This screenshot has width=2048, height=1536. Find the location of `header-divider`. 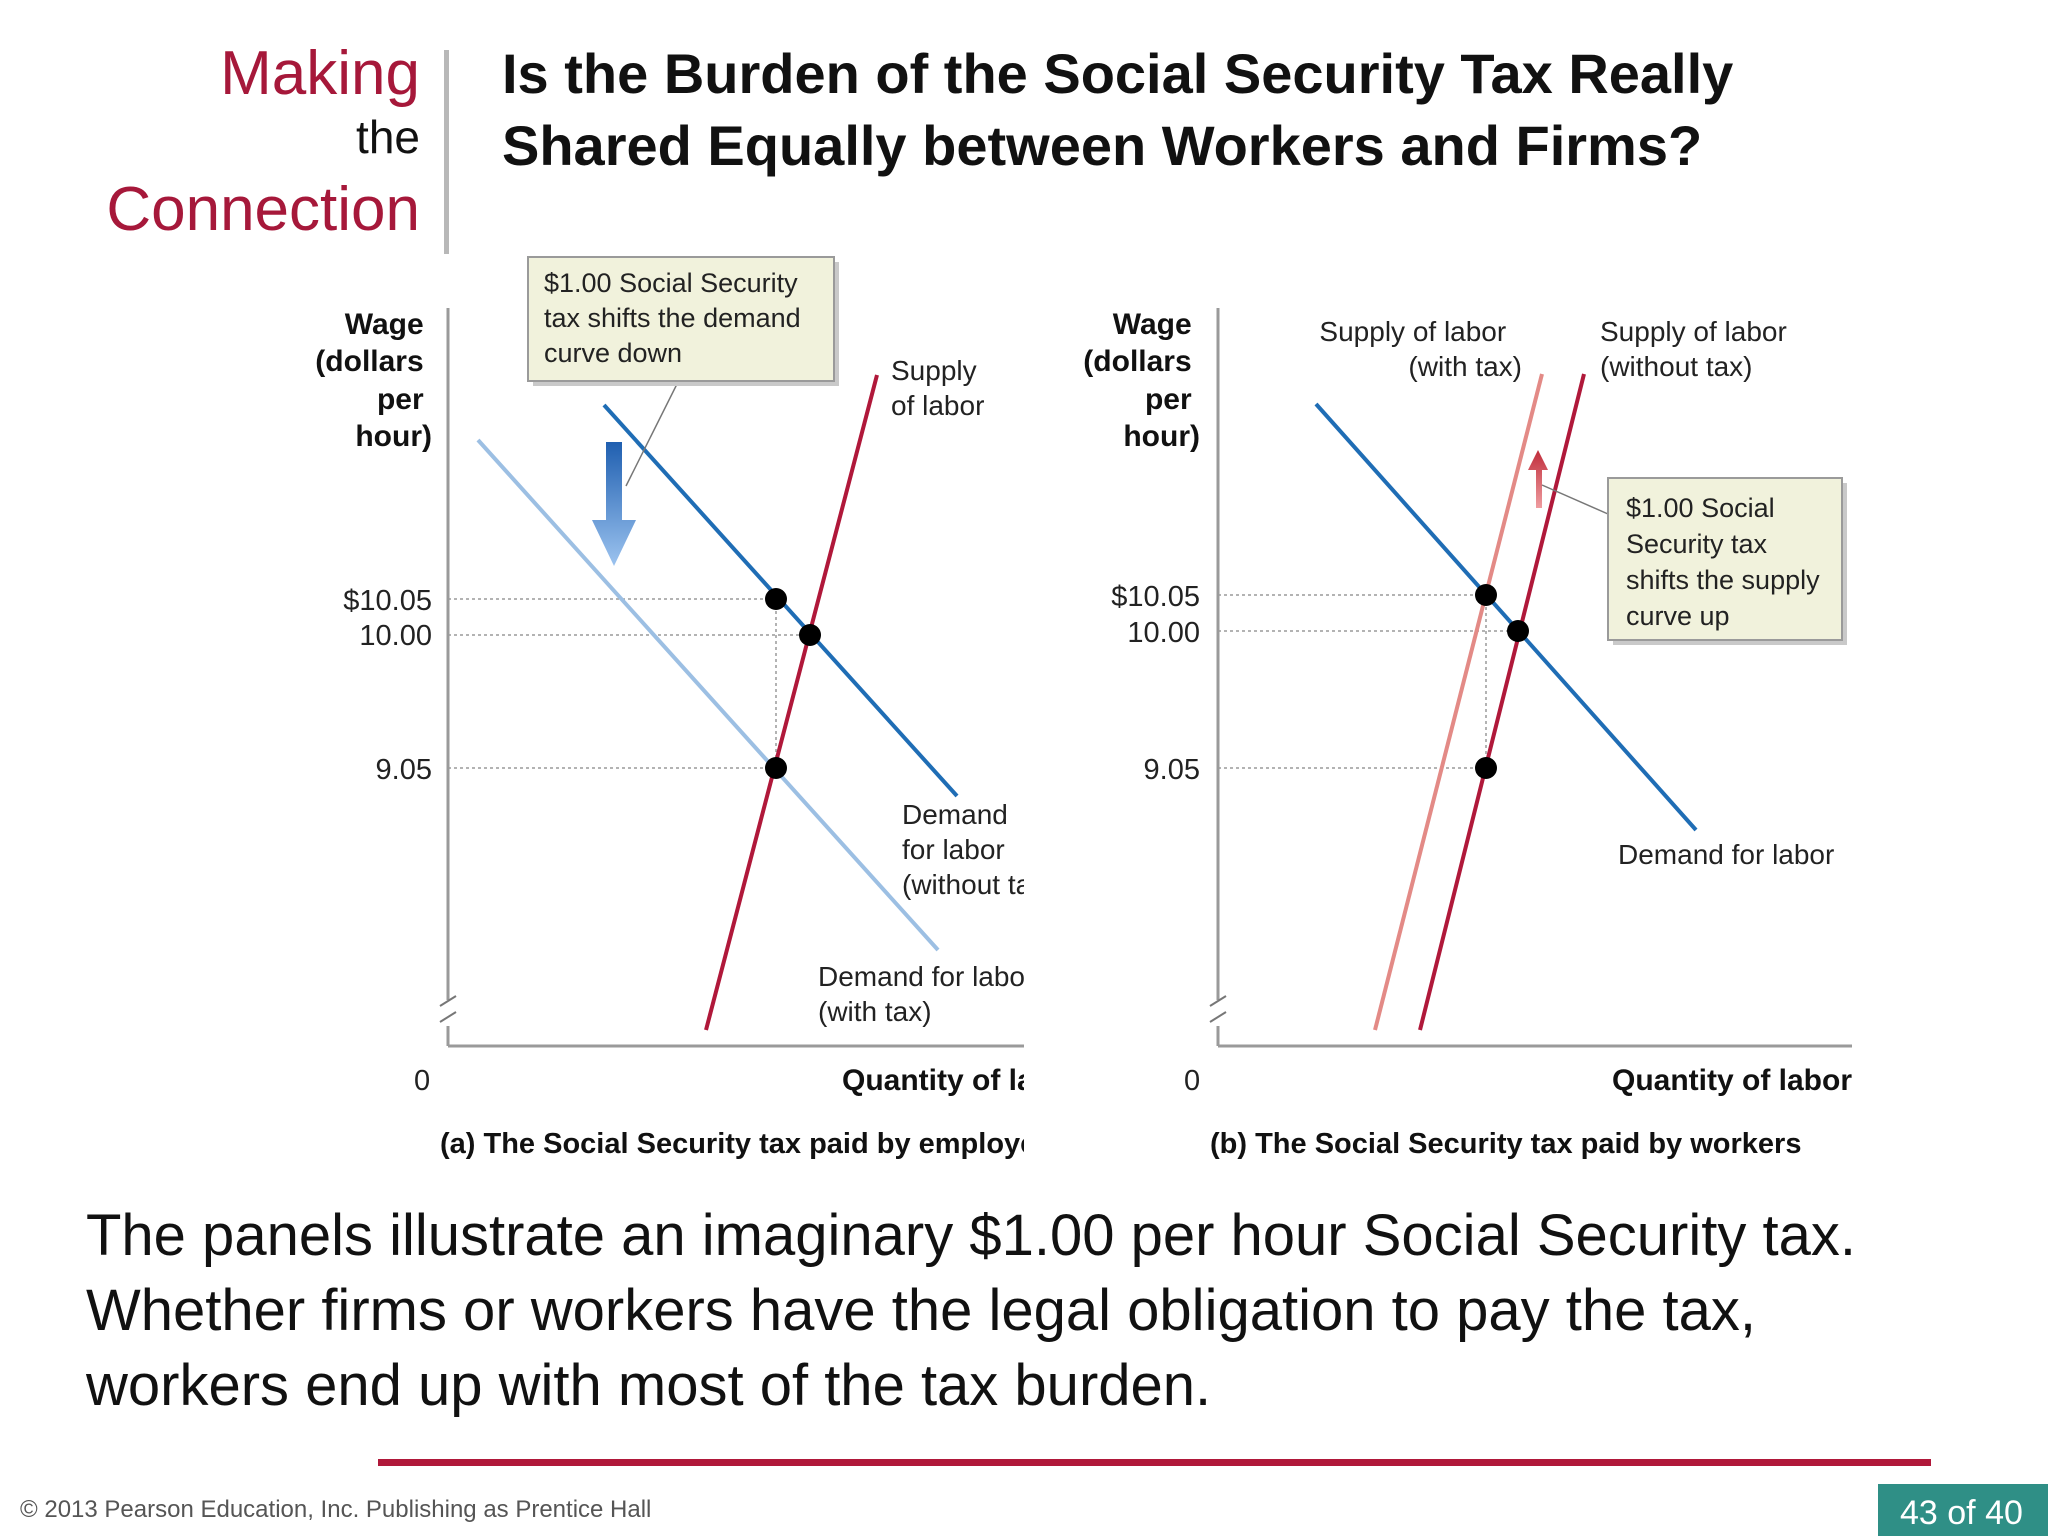

header-divider is located at coordinates (446, 152).